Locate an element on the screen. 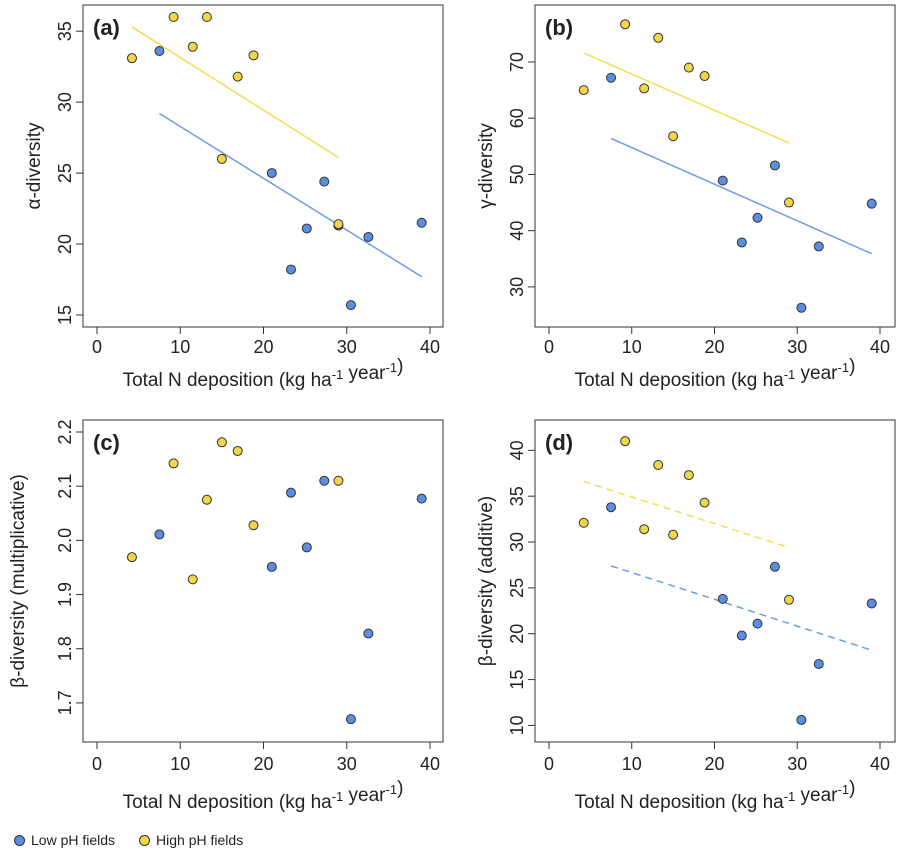 This screenshot has height=852, width=909. y-tick-label: 1.8 is located at coordinates (65, 648).